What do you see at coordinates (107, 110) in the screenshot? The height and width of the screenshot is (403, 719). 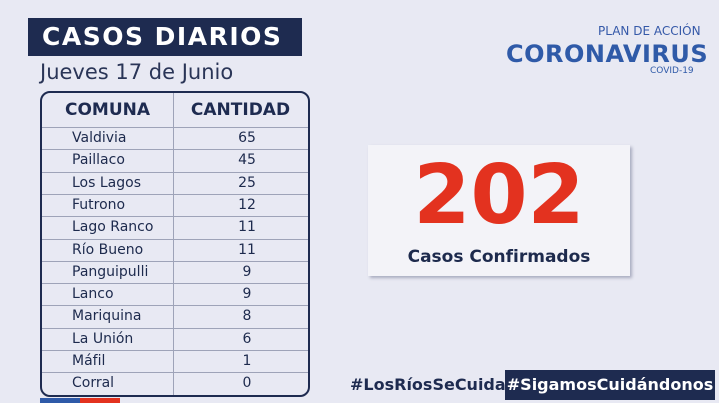 I see `column-header: COMUNA` at bounding box center [107, 110].